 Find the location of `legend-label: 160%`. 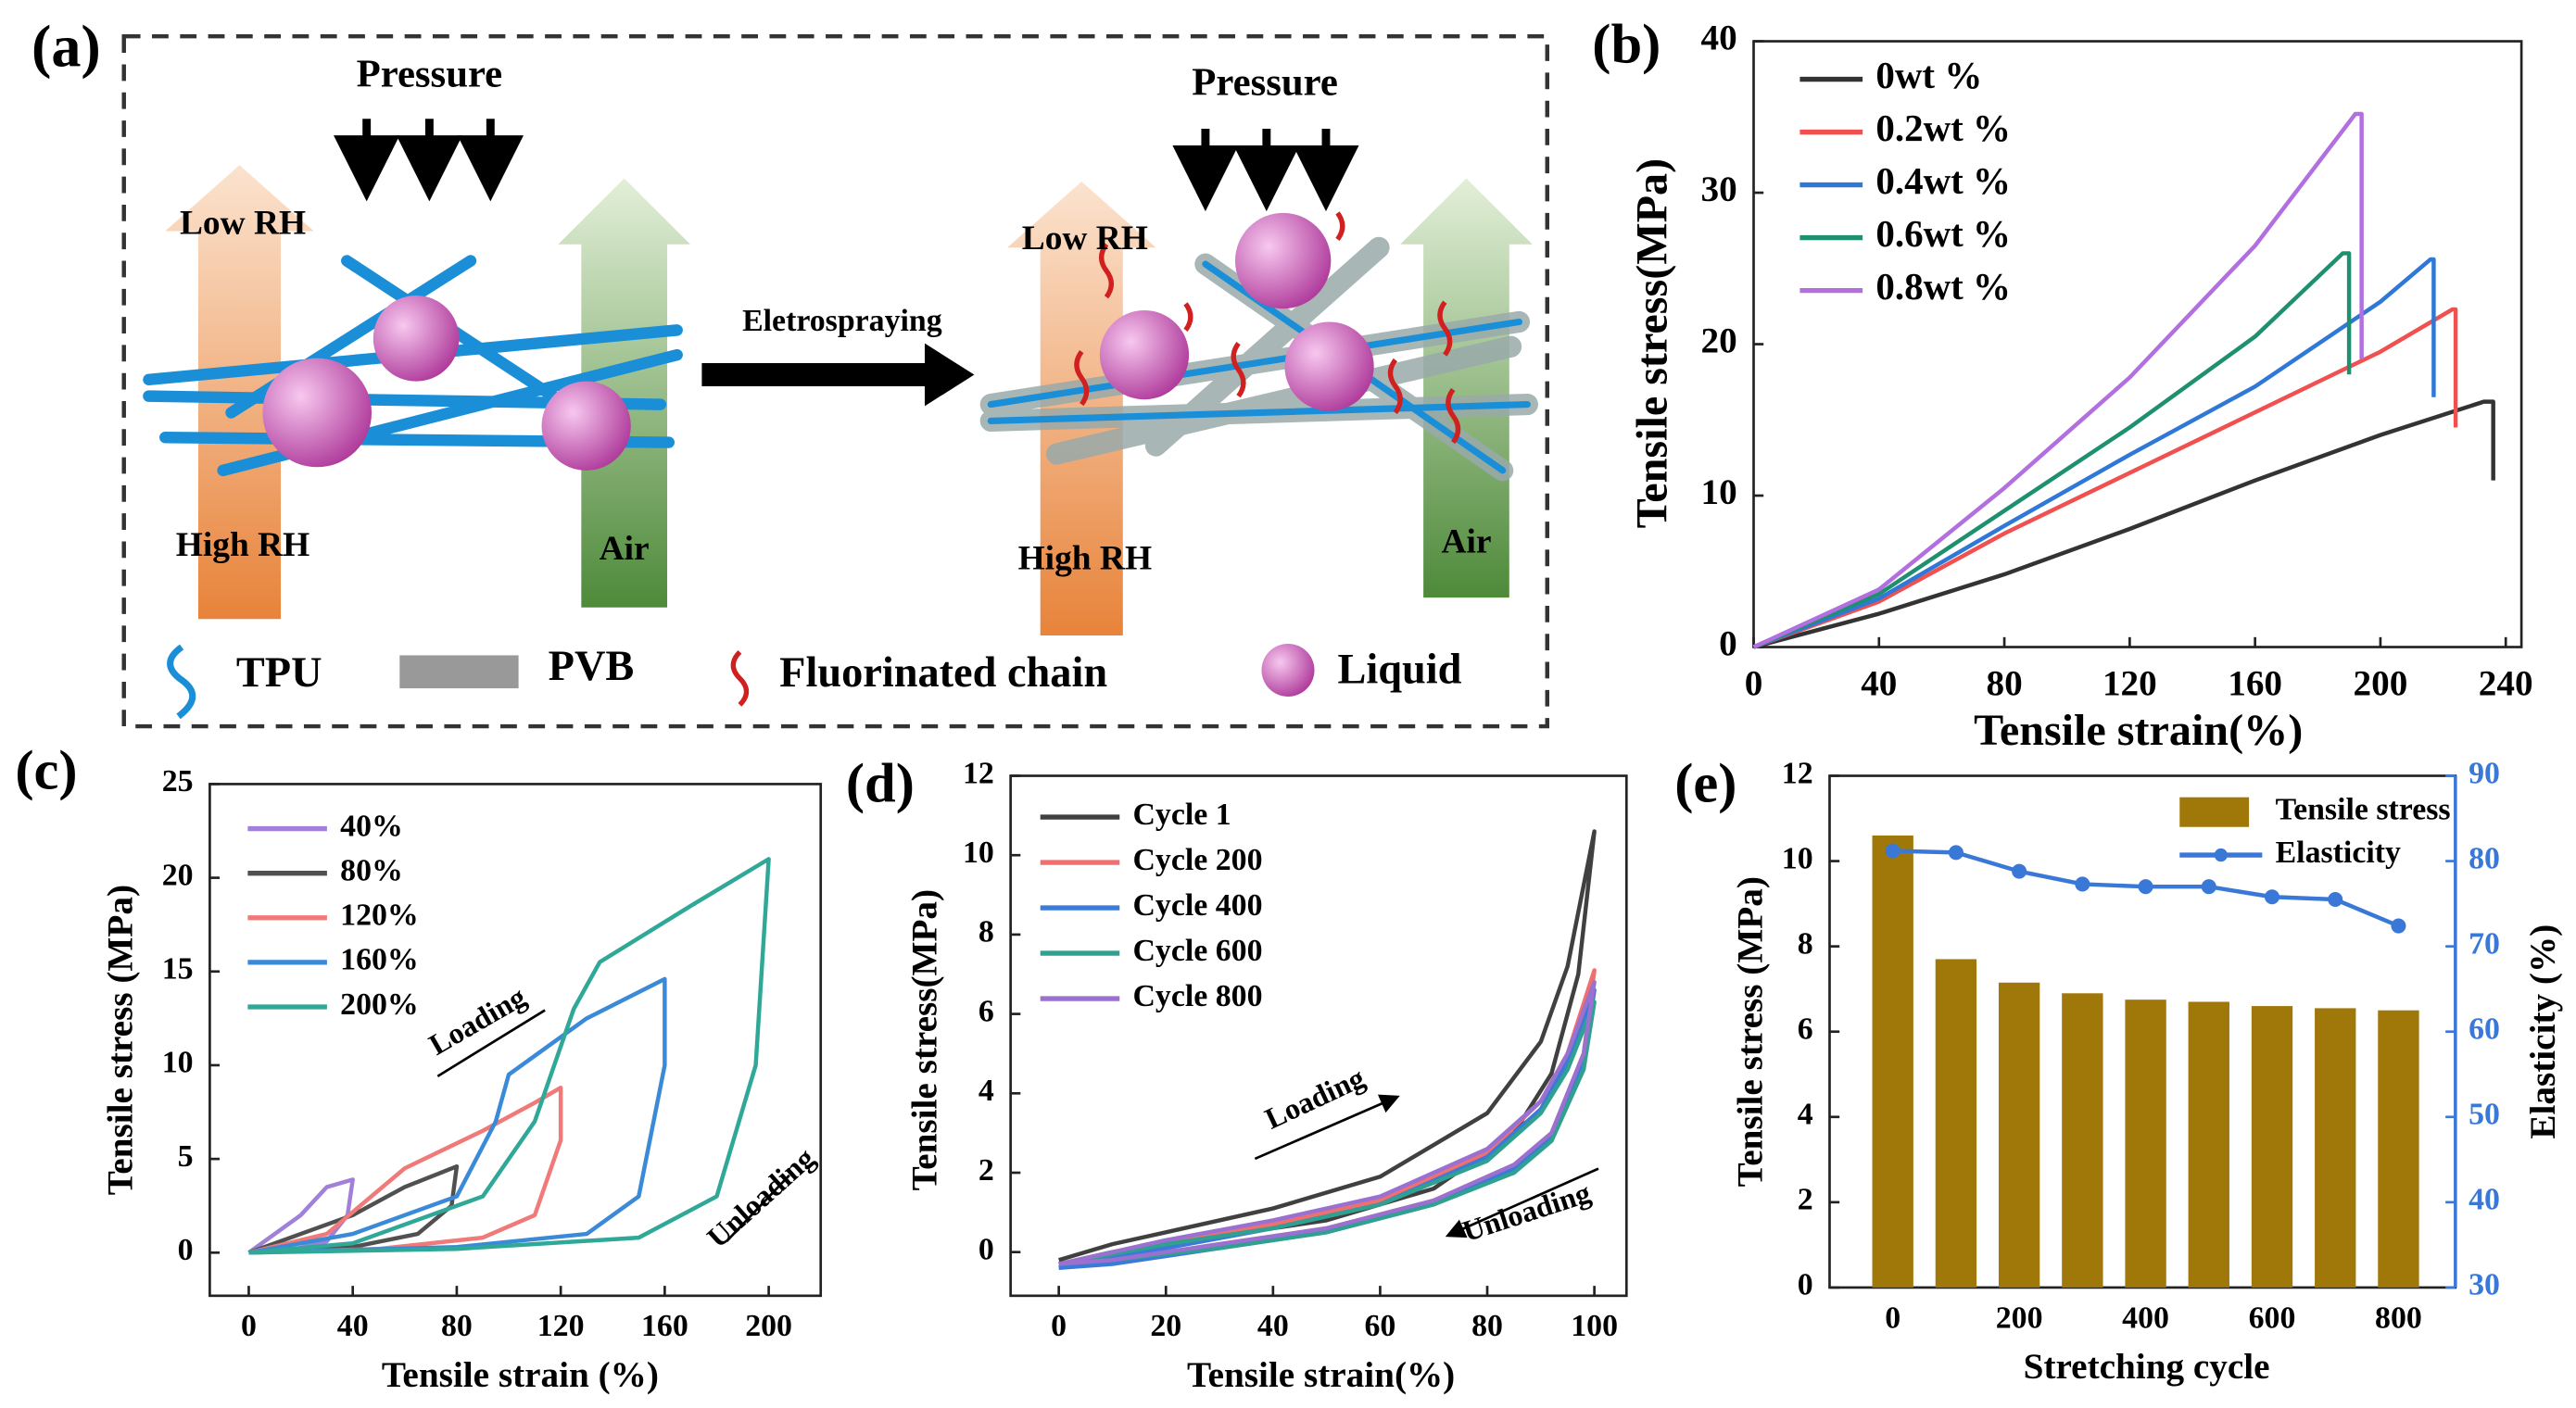

legend-label: 160% is located at coordinates (379, 960).